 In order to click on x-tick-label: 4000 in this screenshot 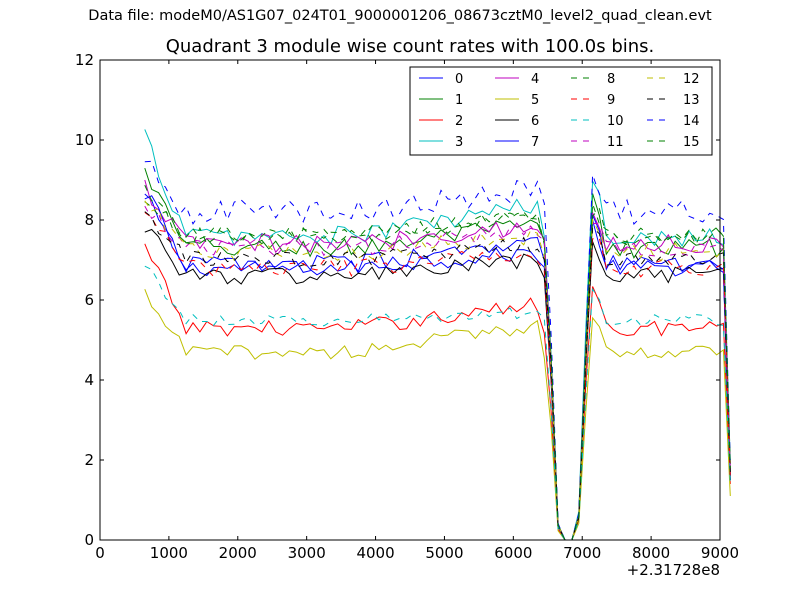, I will do `click(375, 553)`.